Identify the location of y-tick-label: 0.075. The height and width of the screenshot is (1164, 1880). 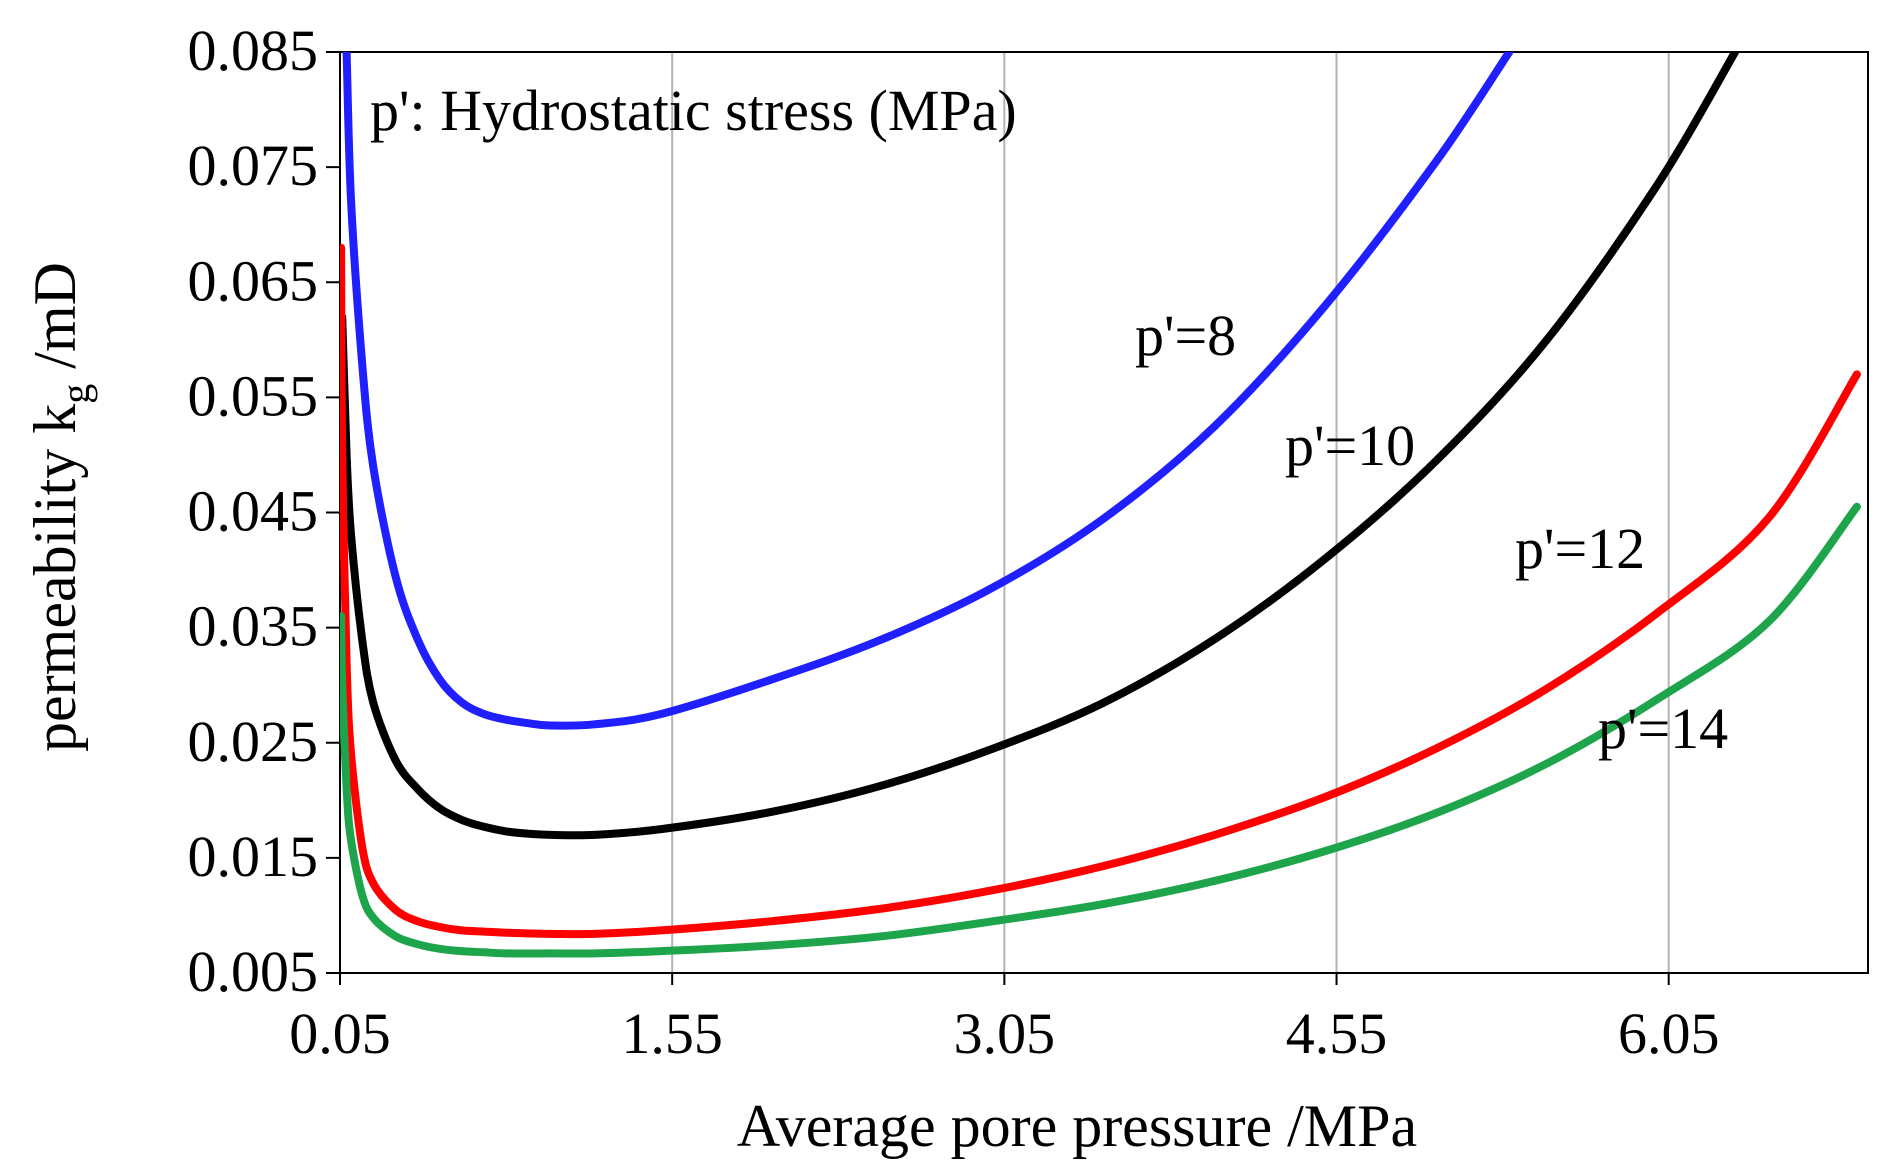
(253, 165).